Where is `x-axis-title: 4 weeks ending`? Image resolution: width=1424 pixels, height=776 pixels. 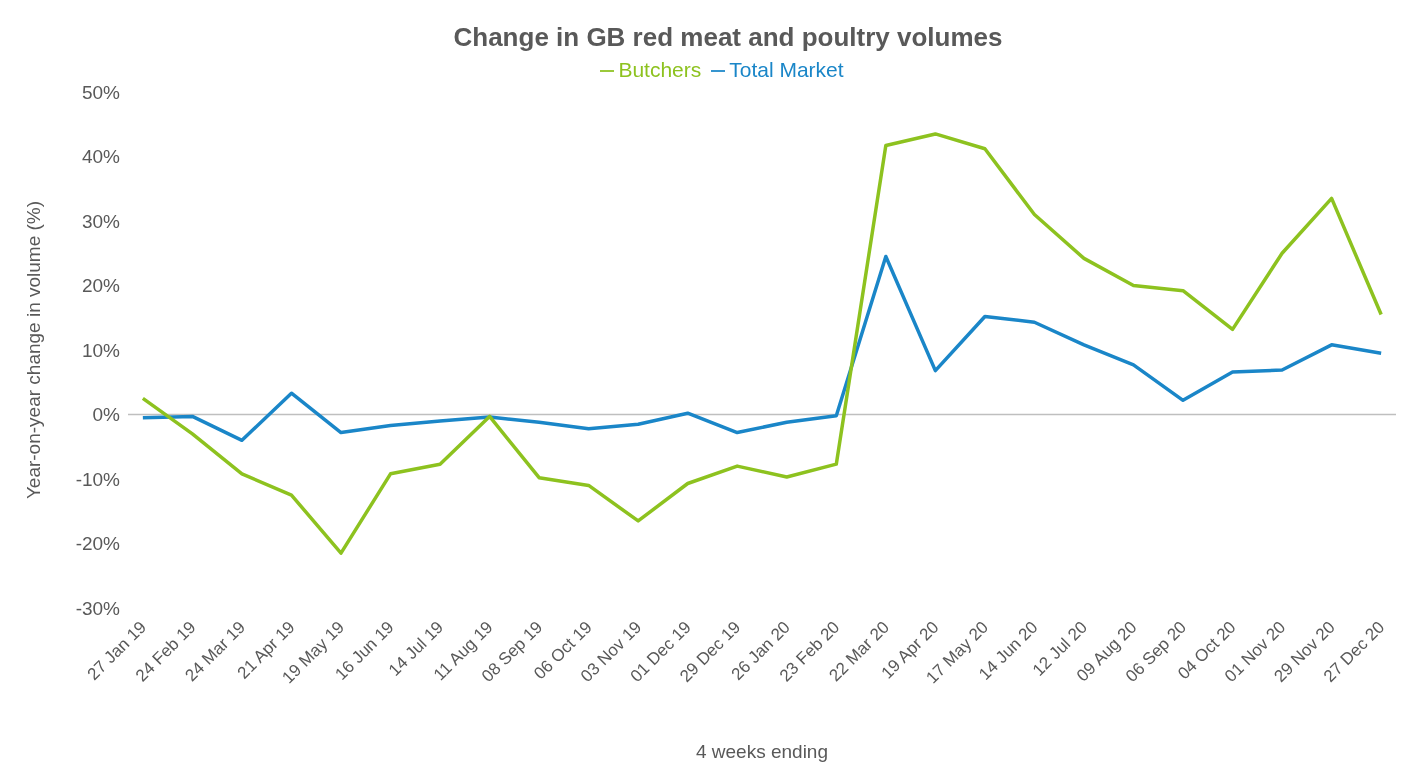
x-axis-title: 4 weeks ending is located at coordinates (762, 751).